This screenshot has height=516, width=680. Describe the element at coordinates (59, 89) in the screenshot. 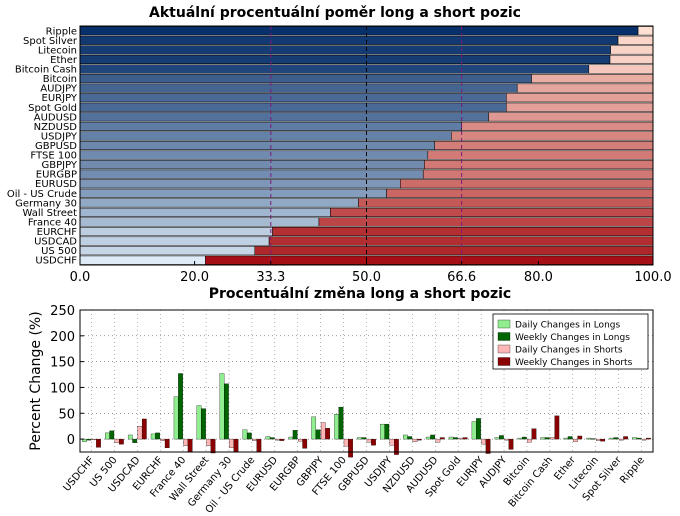

I see `category-label: AUDJPY` at that location.